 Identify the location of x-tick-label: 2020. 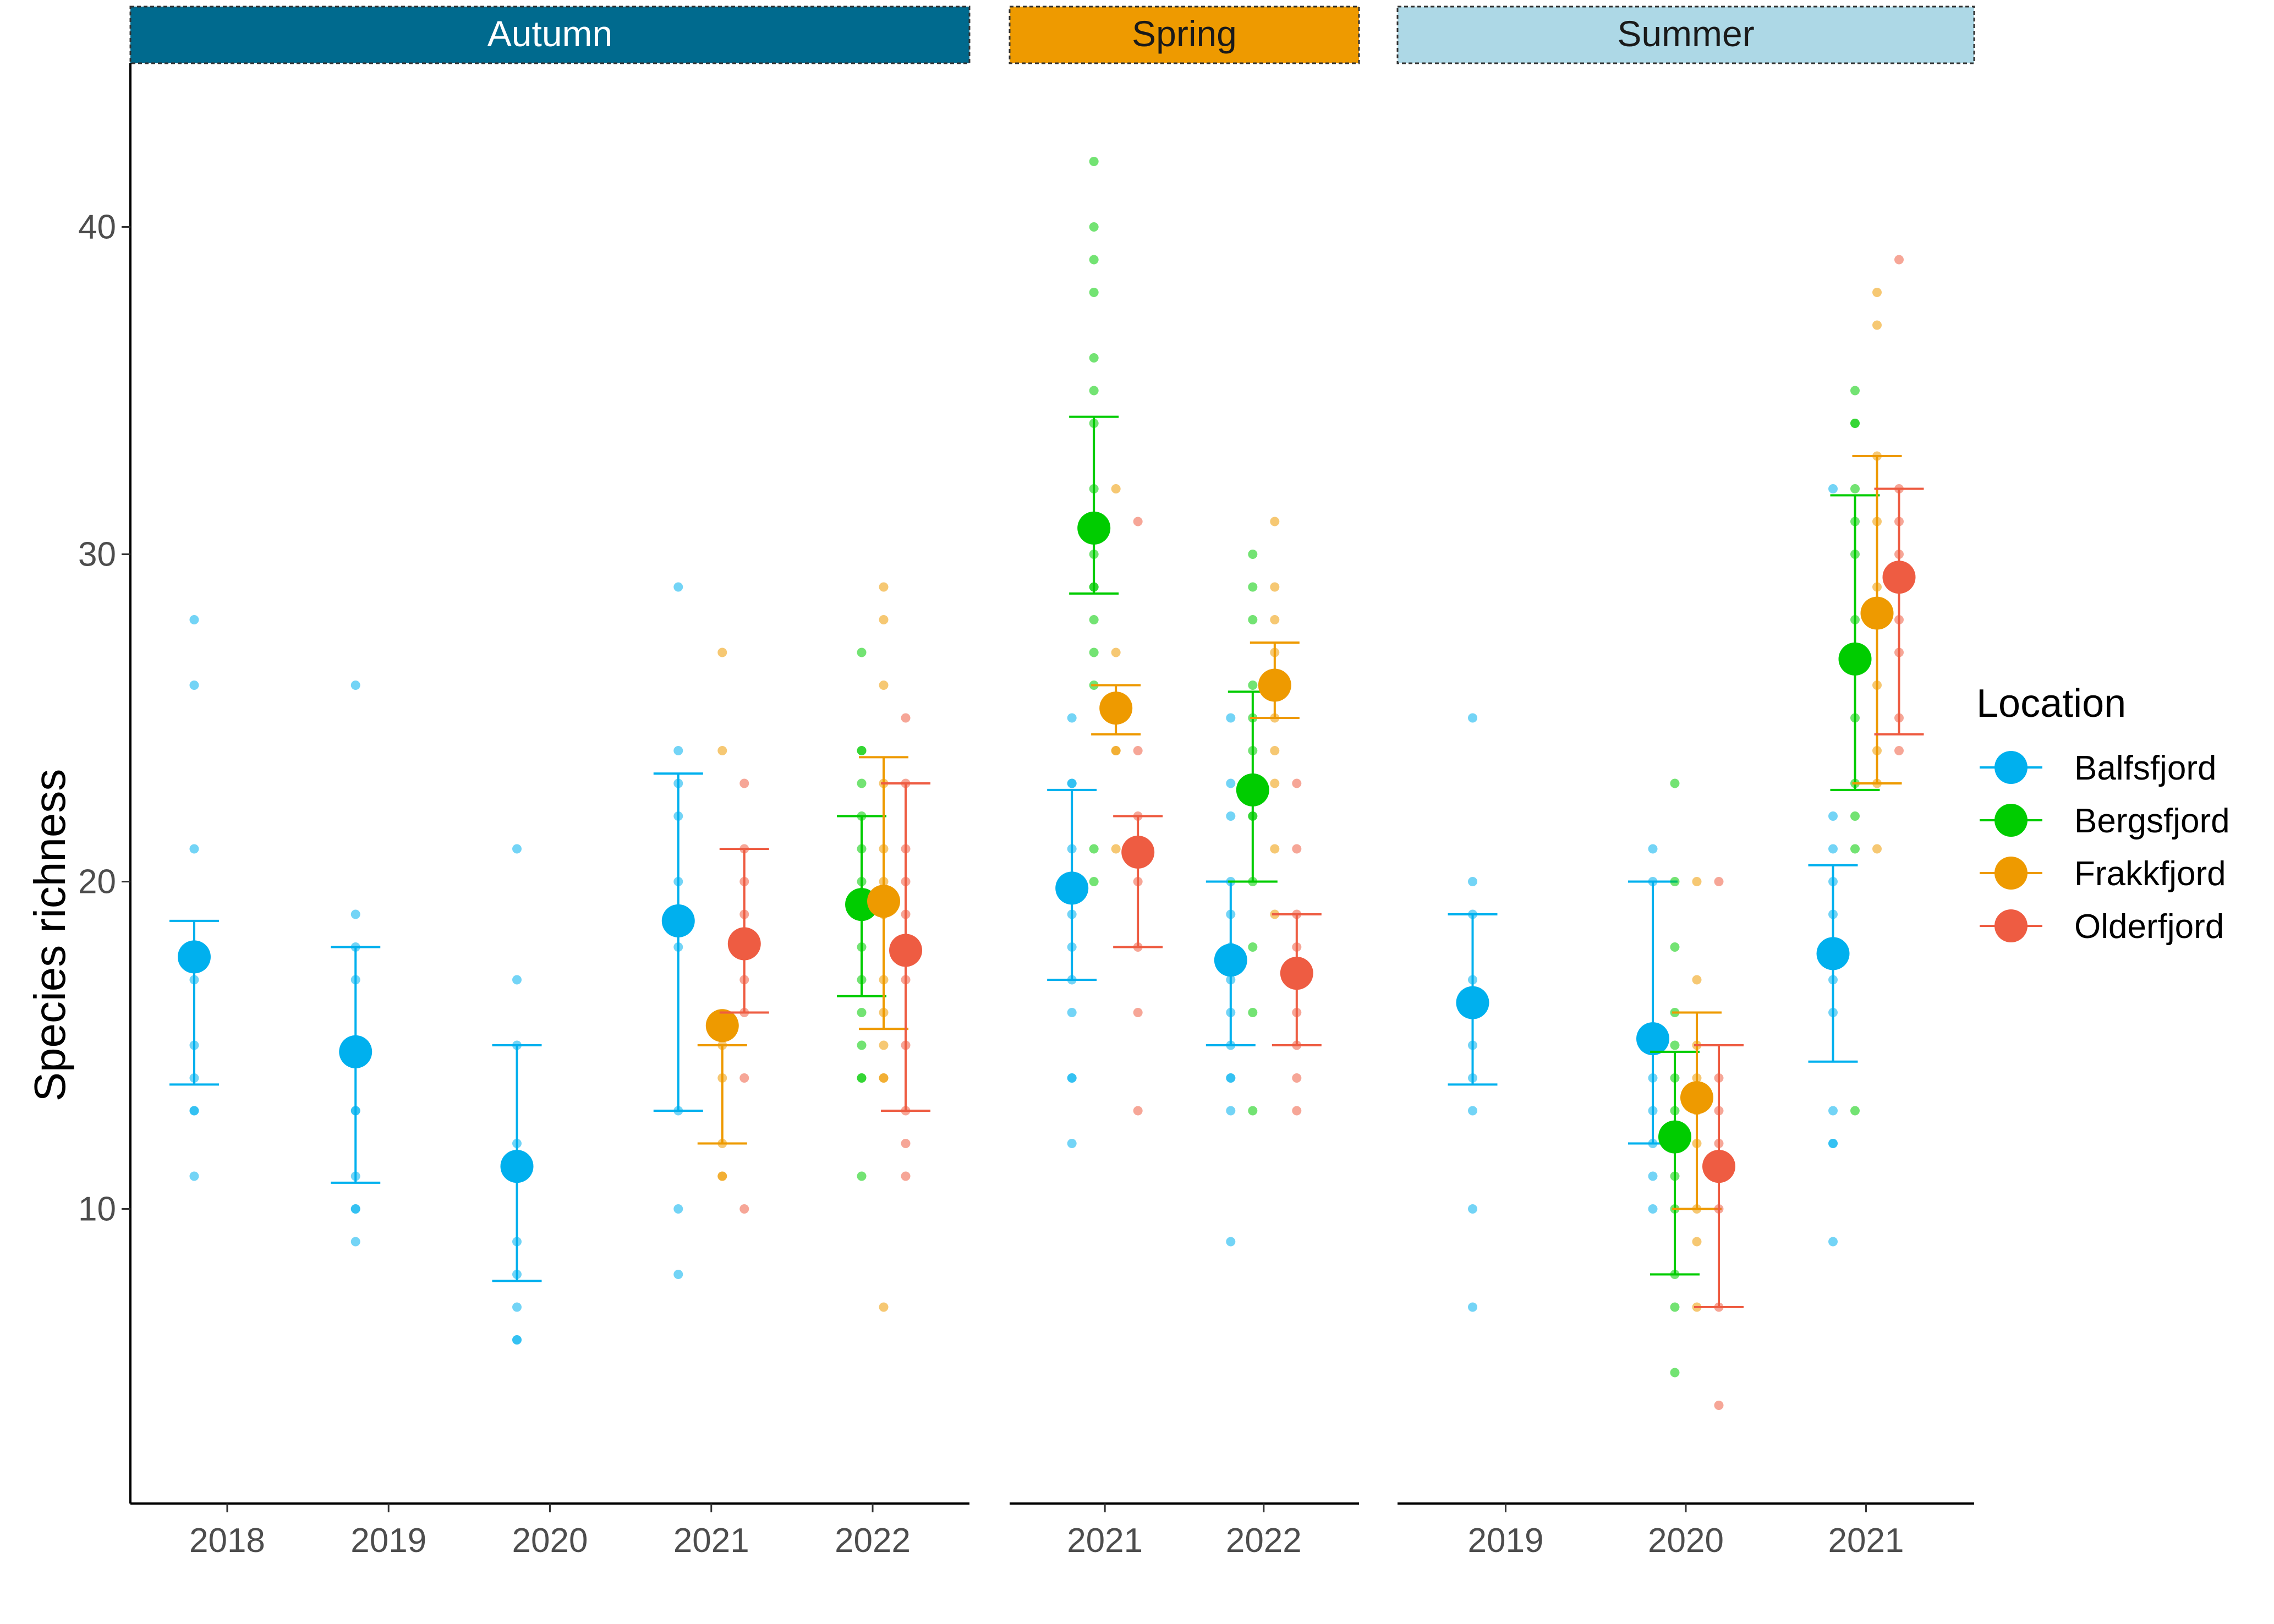
(1686, 1541).